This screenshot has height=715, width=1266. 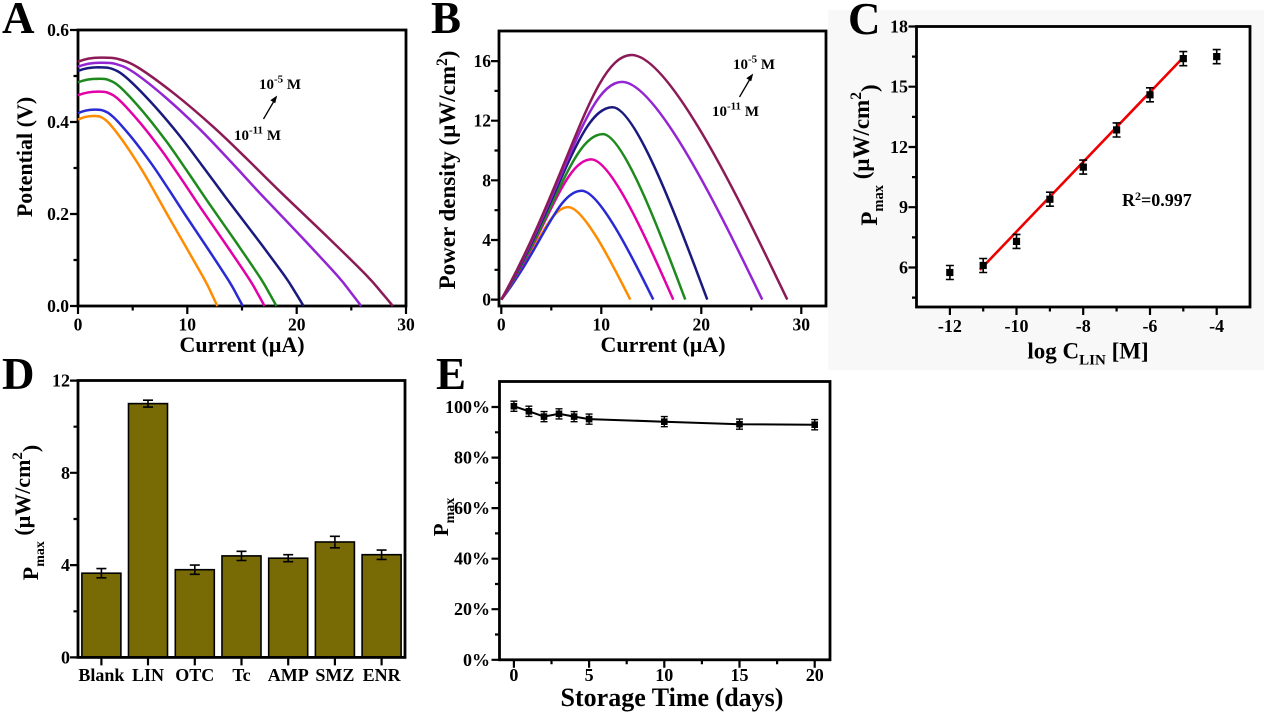 What do you see at coordinates (451, 374) in the screenshot?
I see `svg-text: E` at bounding box center [451, 374].